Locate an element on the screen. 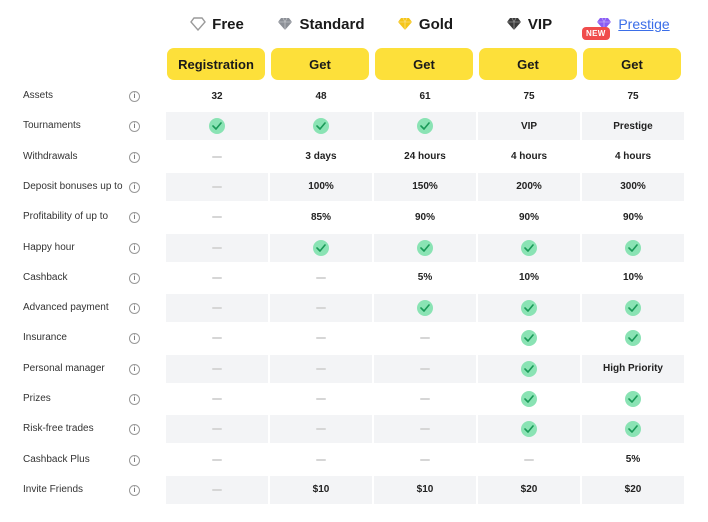  table-row: Personal manager i High Priority is located at coordinates (354, 368).